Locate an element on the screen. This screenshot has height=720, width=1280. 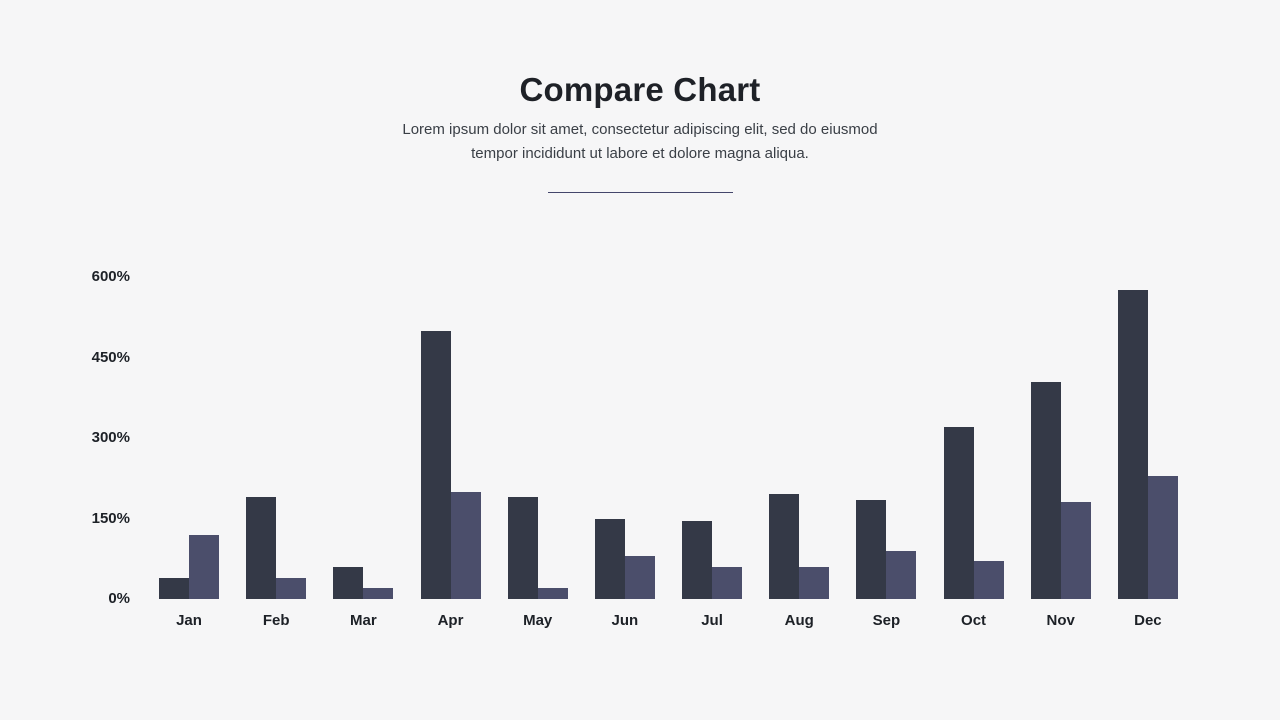
x-category-label-jul: Jul is located at coordinates (712, 620).